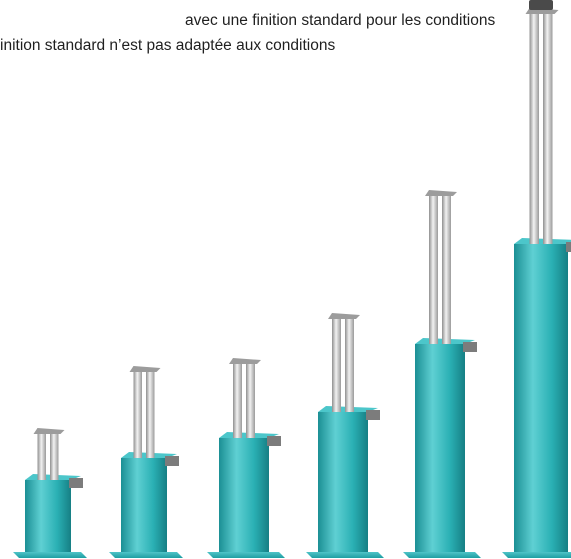  I want to click on column-4-rod-right, so click(349, 365).